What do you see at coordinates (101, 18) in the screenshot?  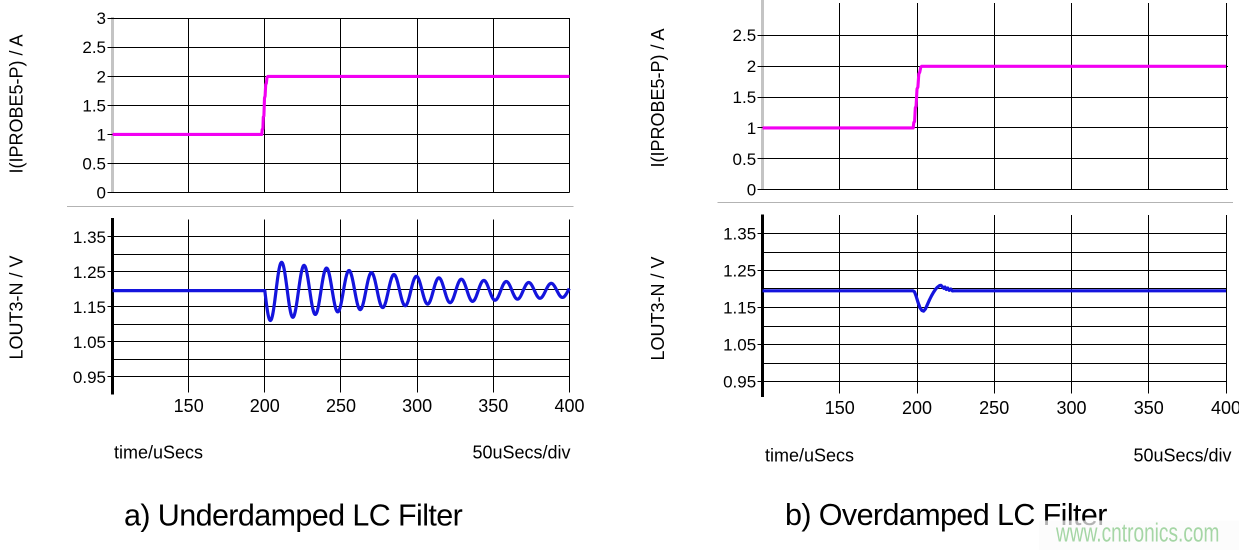 I see `svg-text: 3` at bounding box center [101, 18].